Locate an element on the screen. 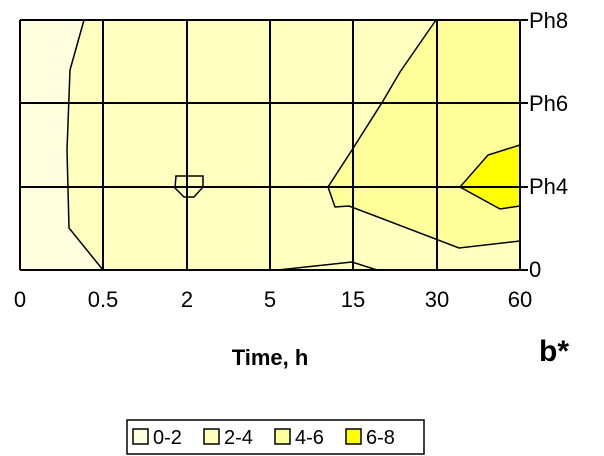  legend-item-6-8: 6-8 is located at coordinates (370, 438).